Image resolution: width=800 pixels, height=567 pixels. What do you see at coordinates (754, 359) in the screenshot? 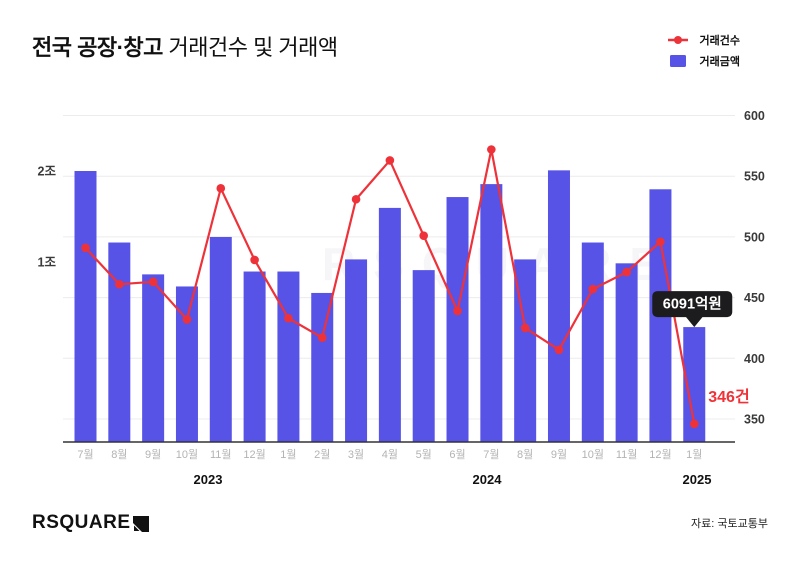
I see `right-axis-tick-label: 400` at bounding box center [754, 359].